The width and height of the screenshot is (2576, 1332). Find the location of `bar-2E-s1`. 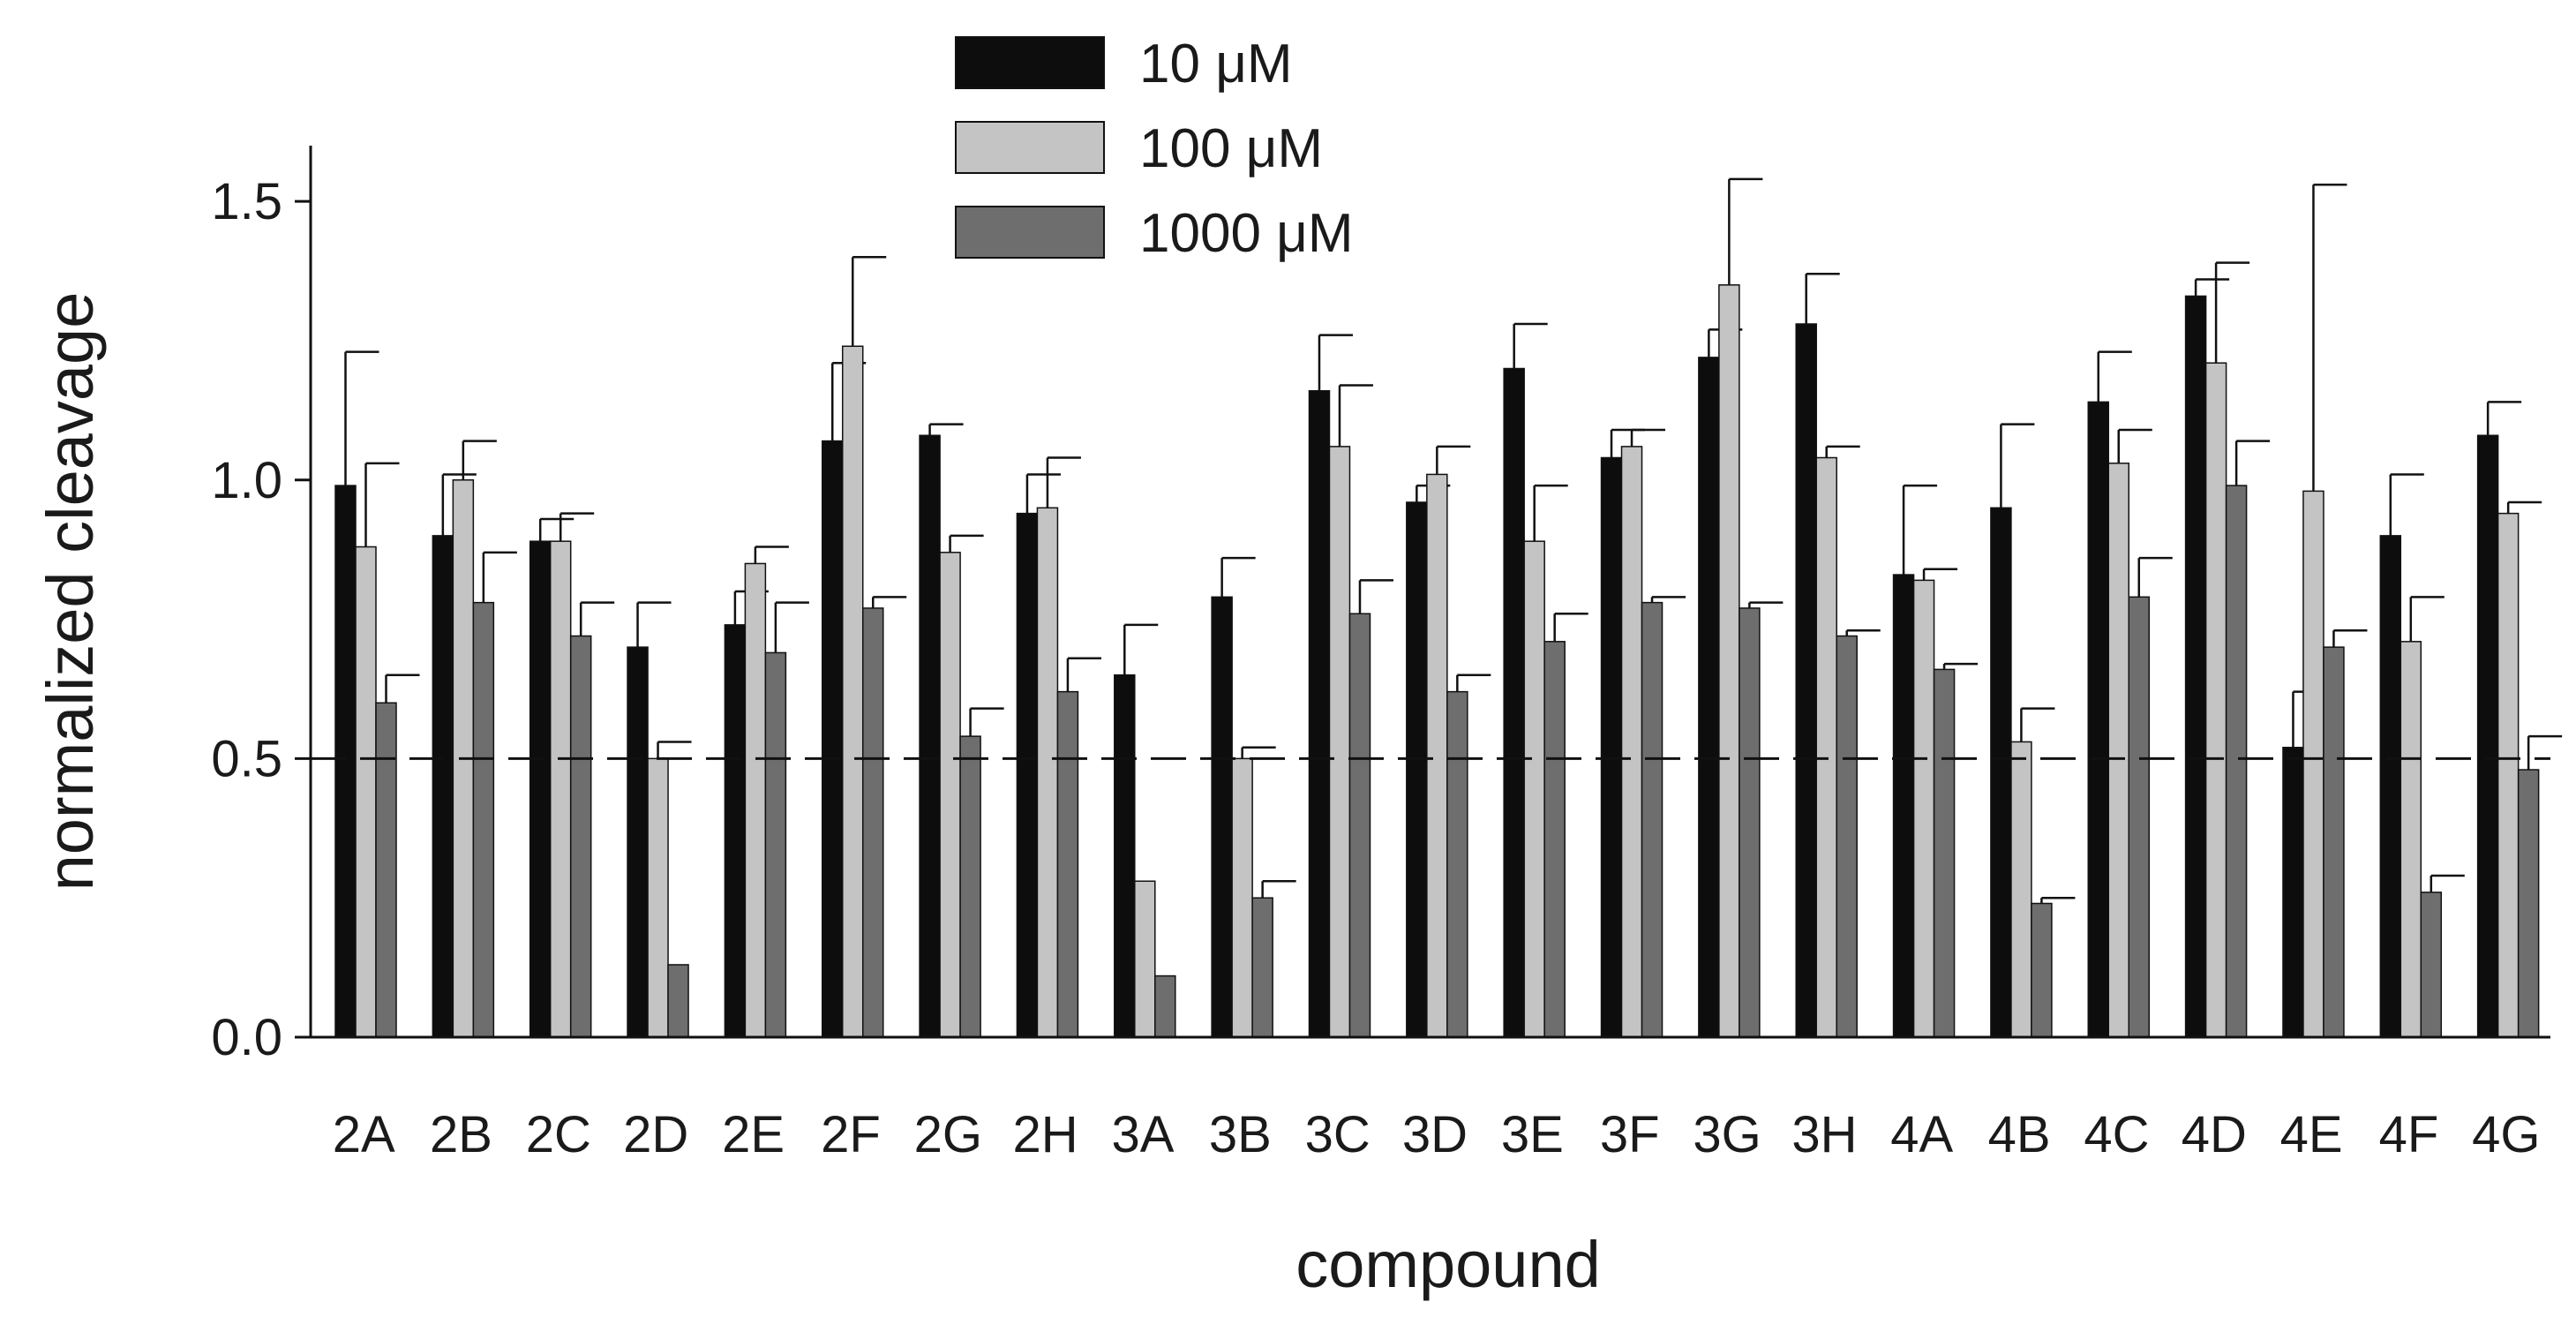

bar-2E-s1 is located at coordinates (755, 800).